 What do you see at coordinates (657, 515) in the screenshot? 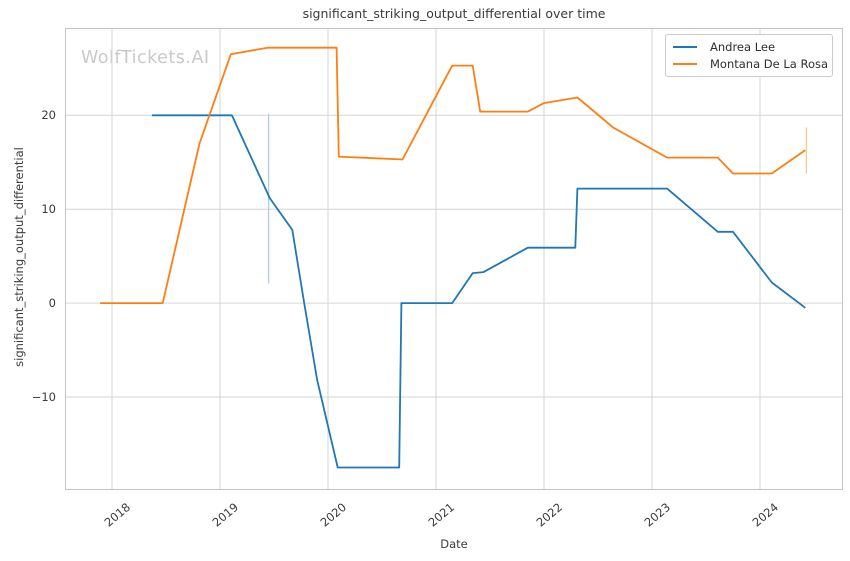
I see `x-tick-label: 2023` at bounding box center [657, 515].